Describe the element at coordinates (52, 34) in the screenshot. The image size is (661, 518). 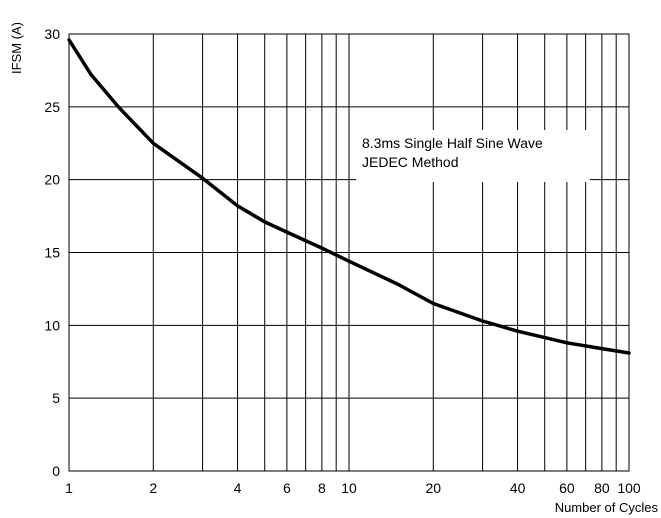
I see `y-tick-label: 30` at that location.